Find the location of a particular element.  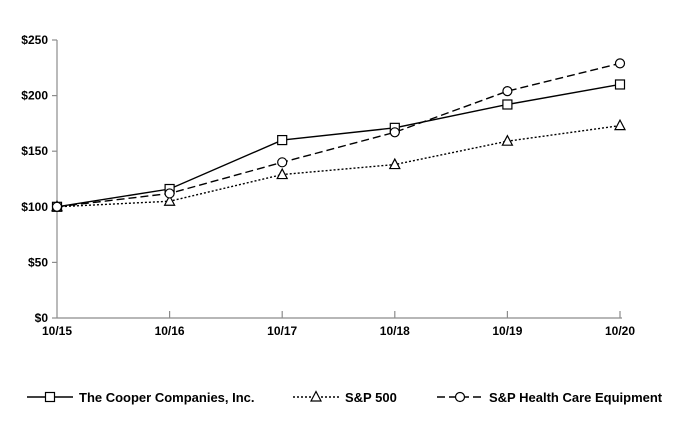

legend-item-sp500: S&P 500 is located at coordinates (345, 397).